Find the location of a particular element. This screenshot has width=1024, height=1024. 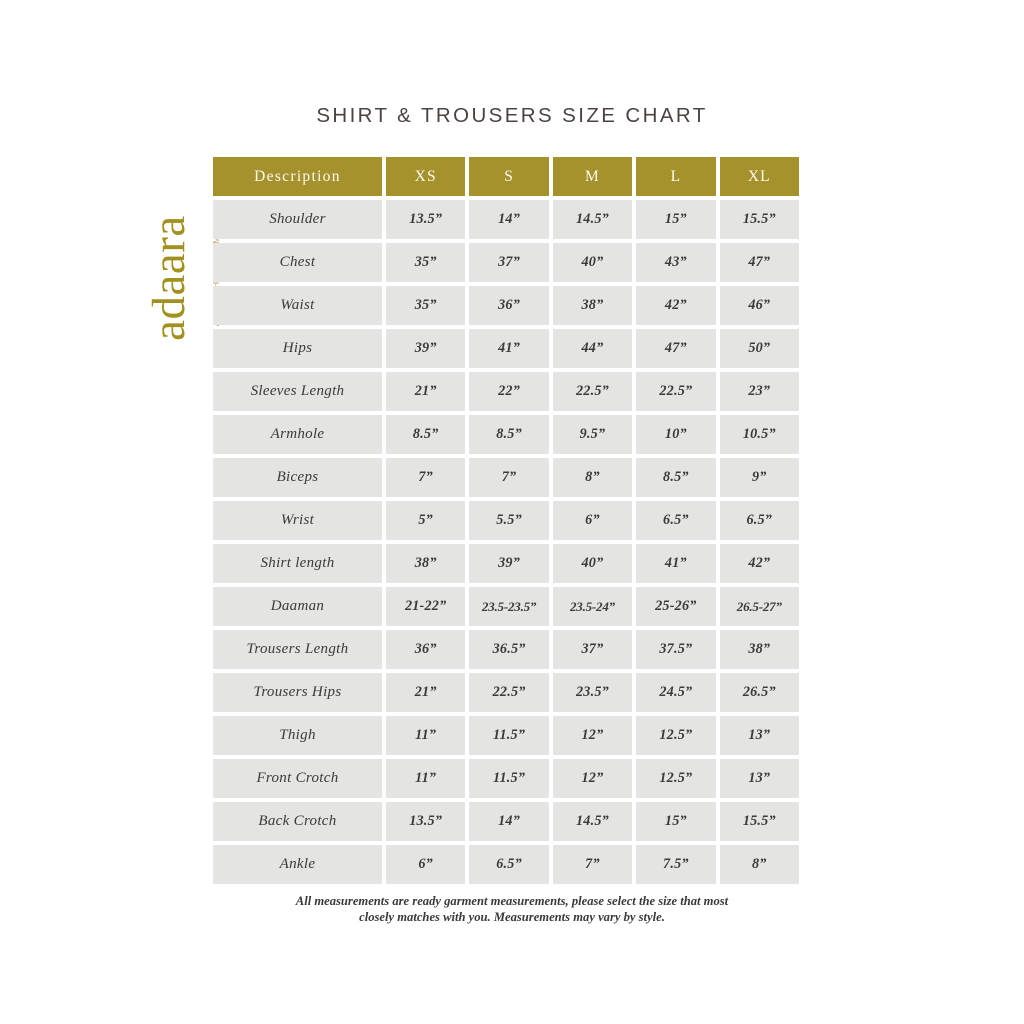

table-row: Thigh 11” 11.5” 12” 12.5” 13” is located at coordinates (506, 735).